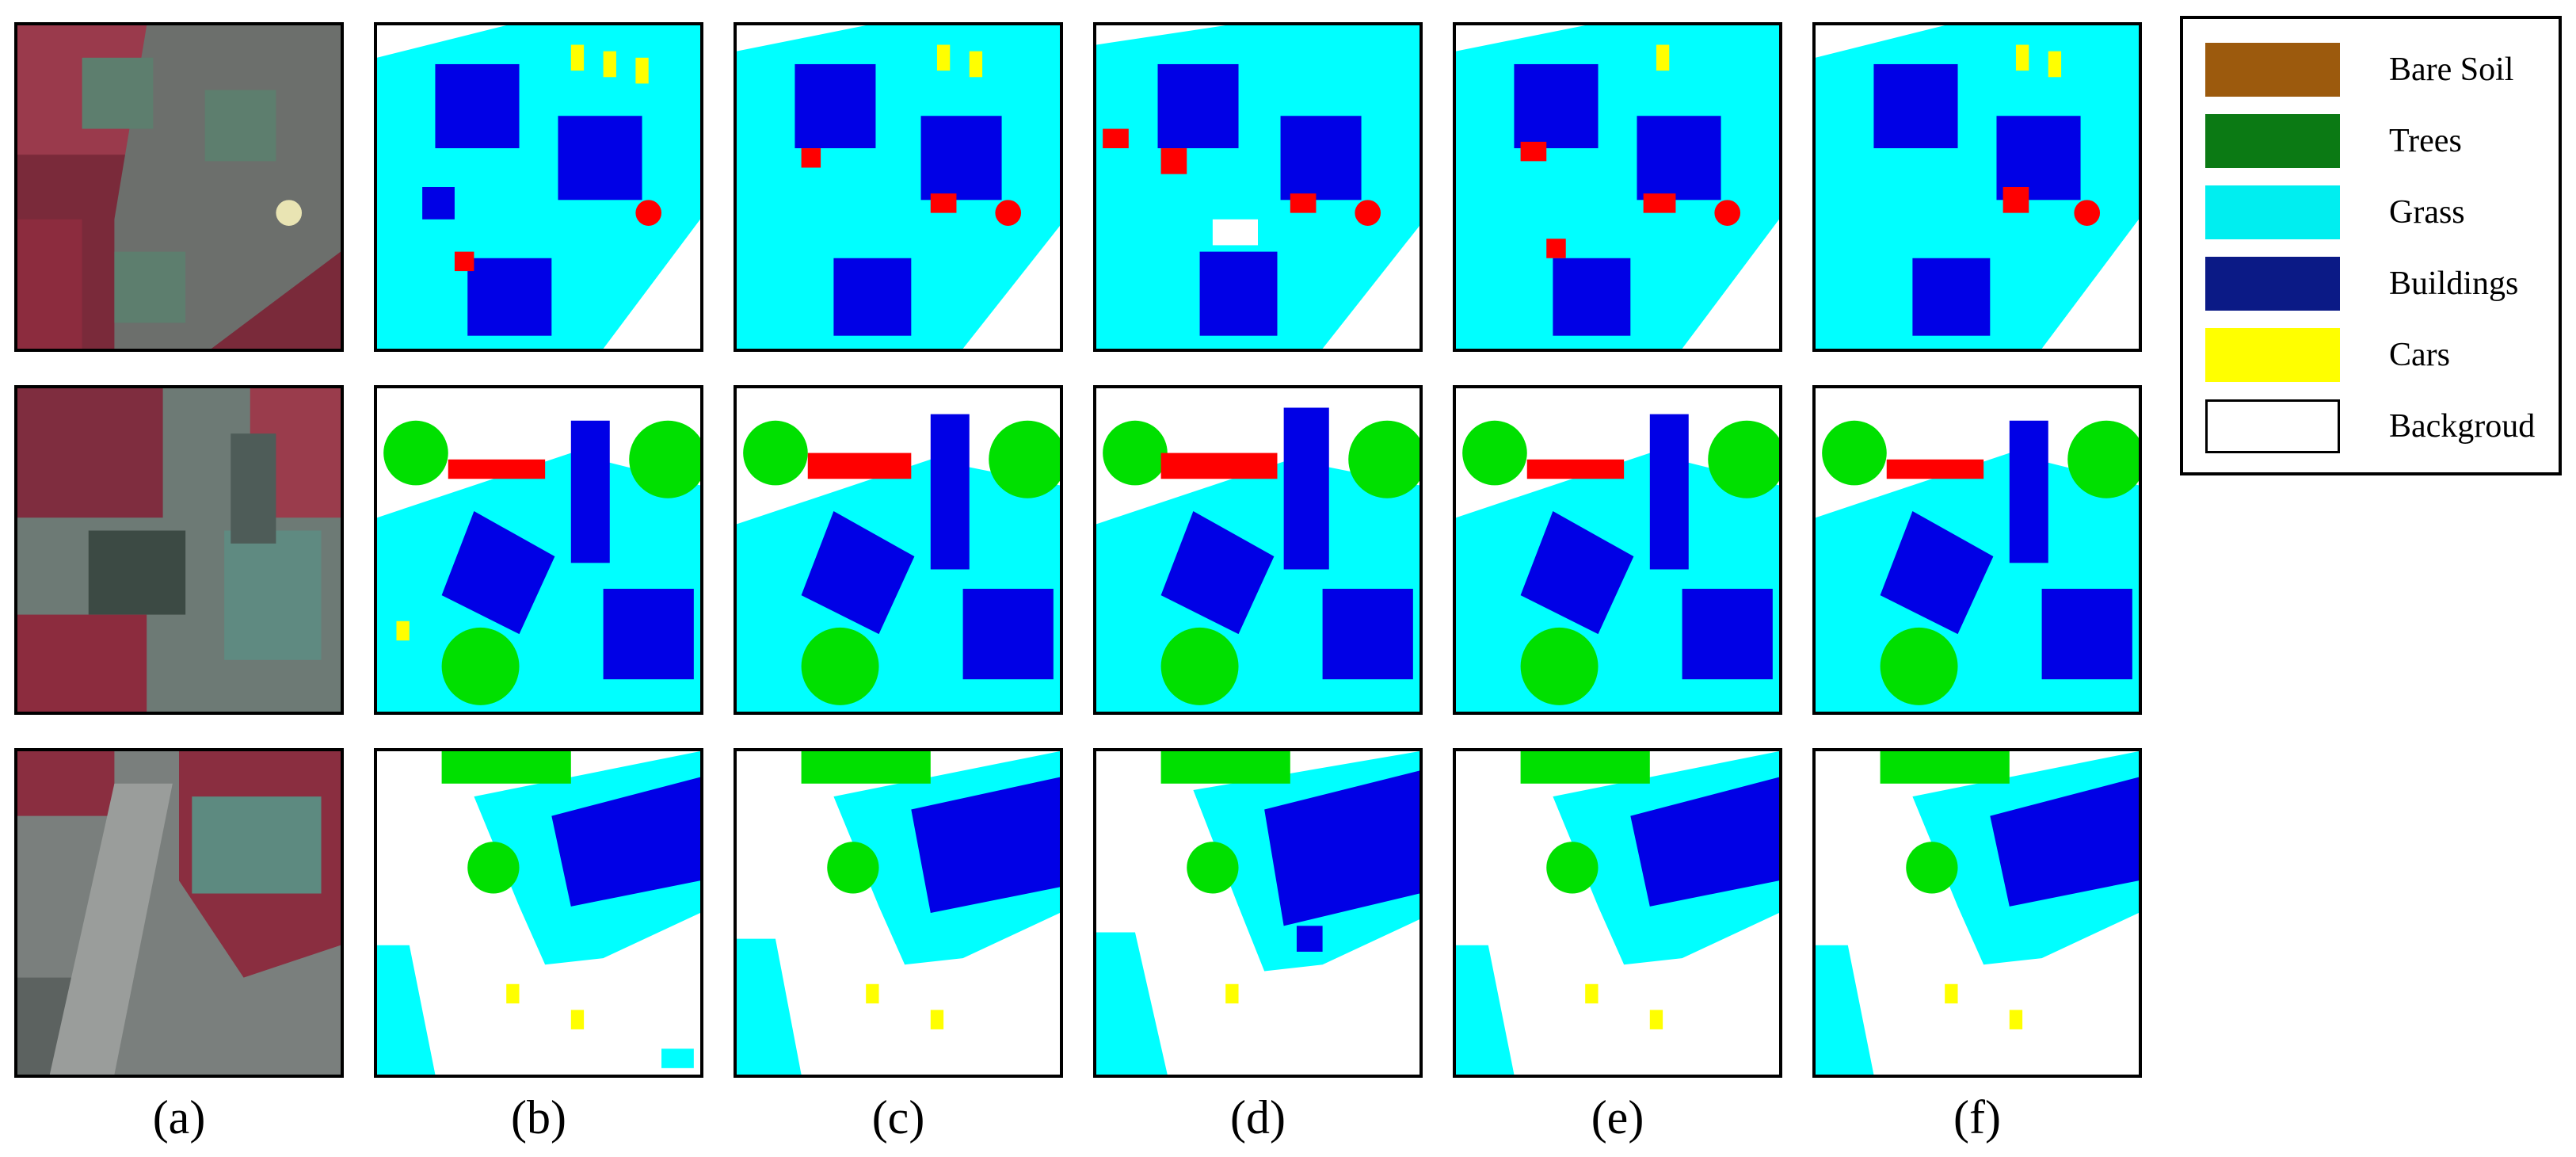 The image size is (2576, 1157). I want to click on legend-label-bare-soil: Bare Soil, so click(2451, 70).